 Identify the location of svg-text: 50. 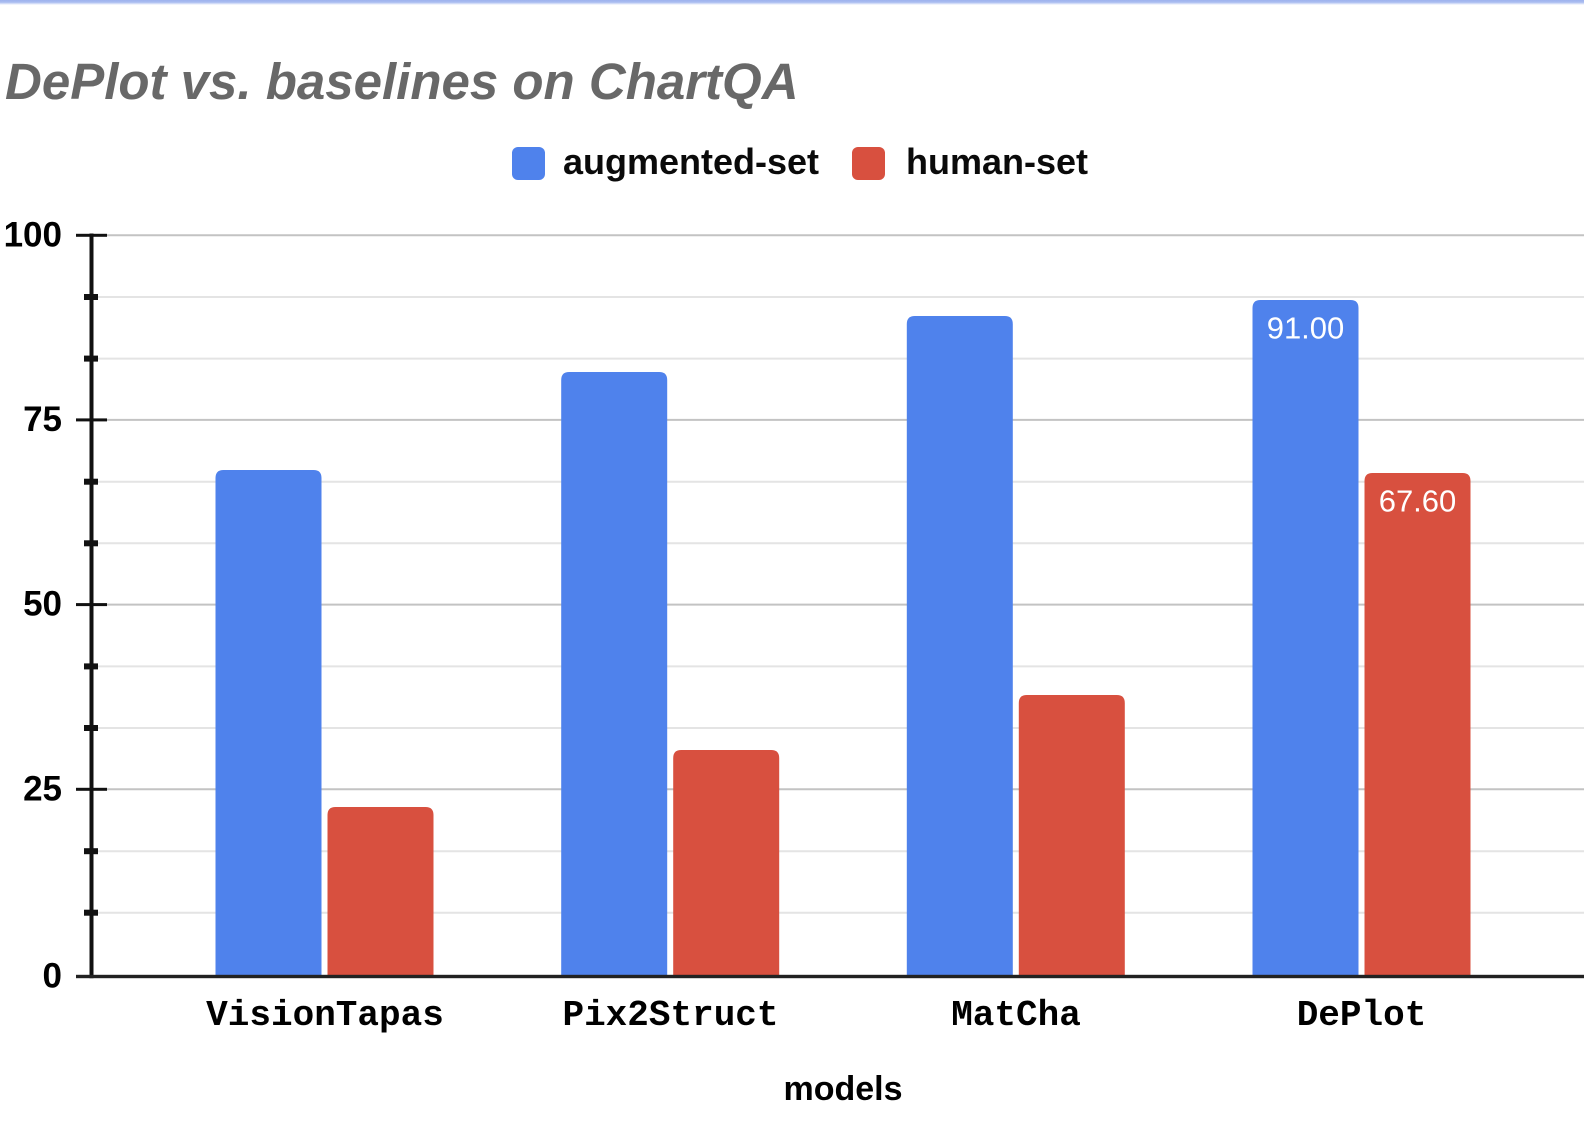
(42, 604).